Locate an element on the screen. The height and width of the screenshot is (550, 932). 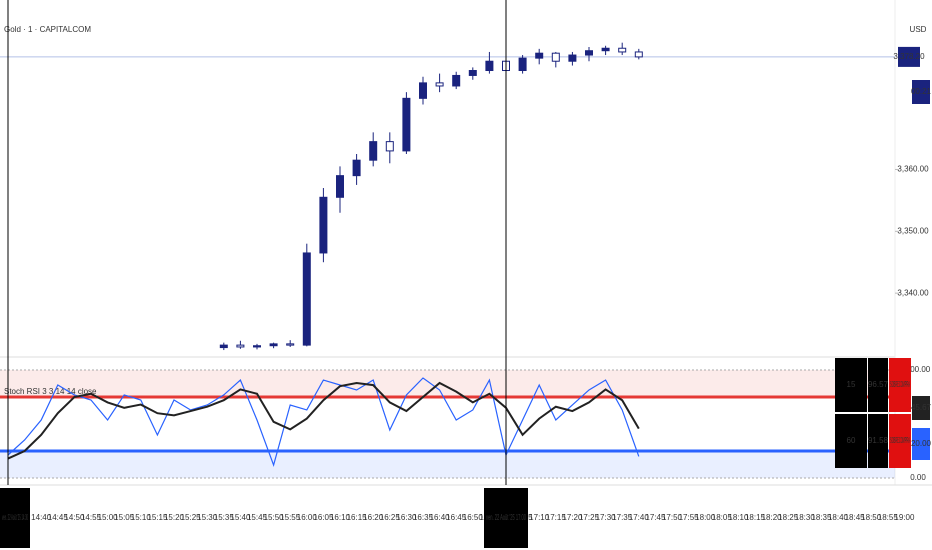
countdown-box is located at coordinates (921, 92).